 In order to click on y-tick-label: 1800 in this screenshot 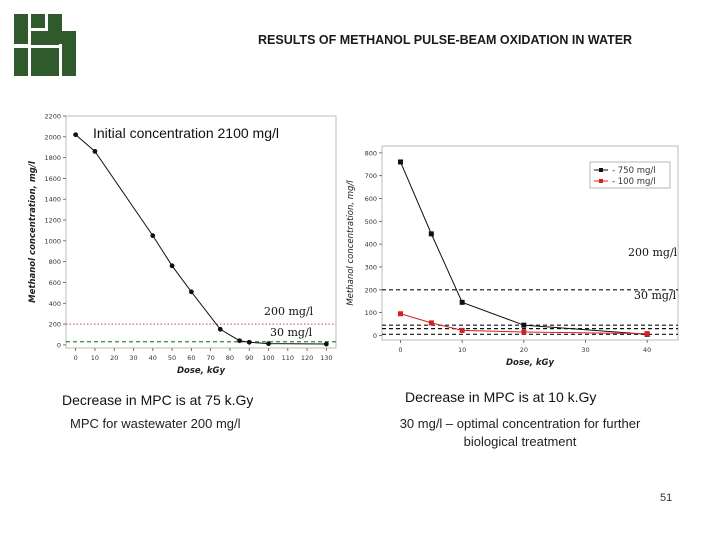, I will do `click(52, 158)`.